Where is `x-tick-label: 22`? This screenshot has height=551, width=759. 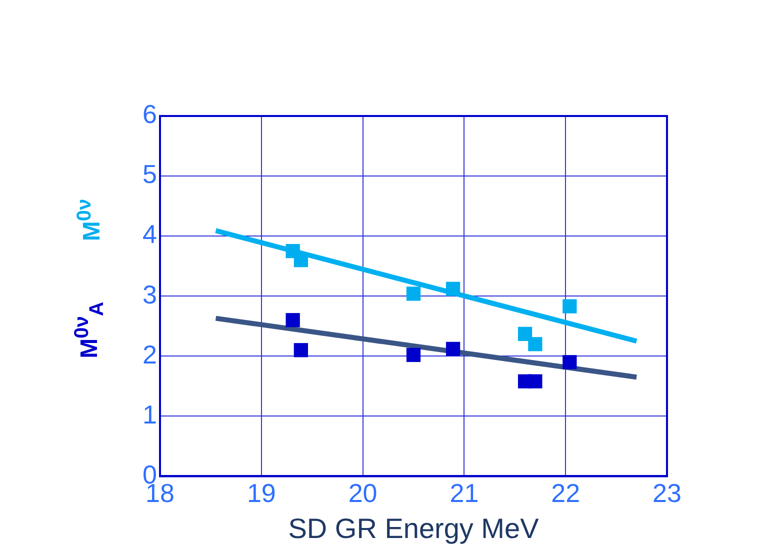 x-tick-label: 22 is located at coordinates (565, 493).